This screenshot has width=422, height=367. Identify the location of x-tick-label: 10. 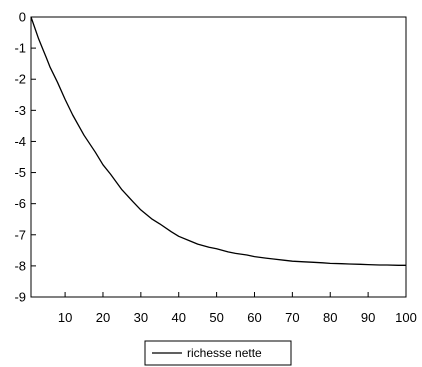
(65, 317).